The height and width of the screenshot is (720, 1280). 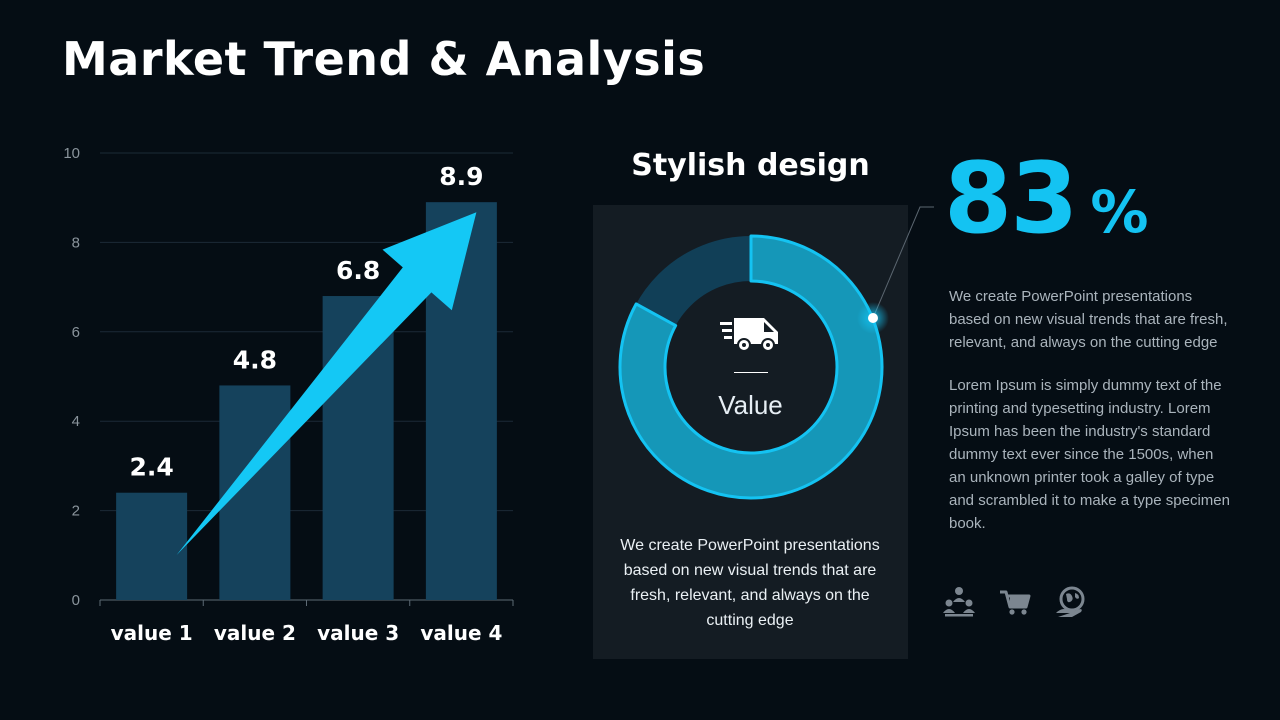 What do you see at coordinates (76, 242) in the screenshot?
I see `y-tick-label: 8` at bounding box center [76, 242].